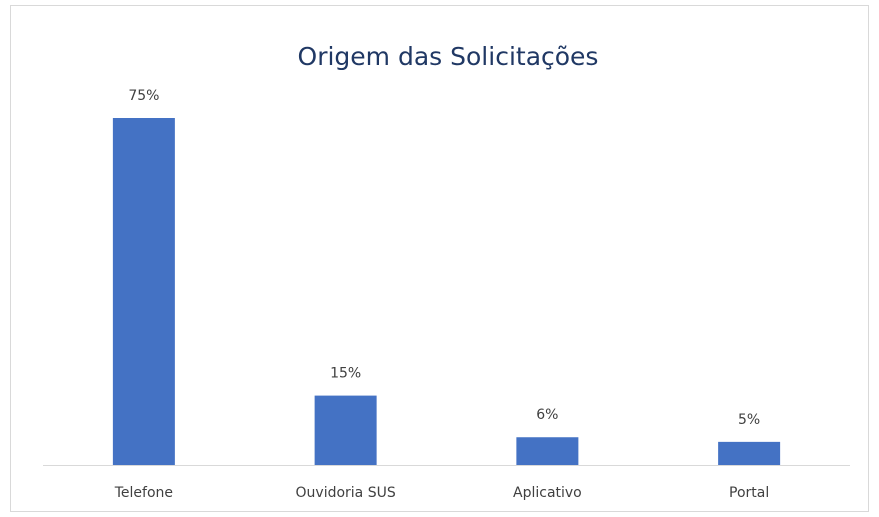 The height and width of the screenshot is (517, 879). What do you see at coordinates (547, 415) in the screenshot?
I see `data-label: 6%` at bounding box center [547, 415].